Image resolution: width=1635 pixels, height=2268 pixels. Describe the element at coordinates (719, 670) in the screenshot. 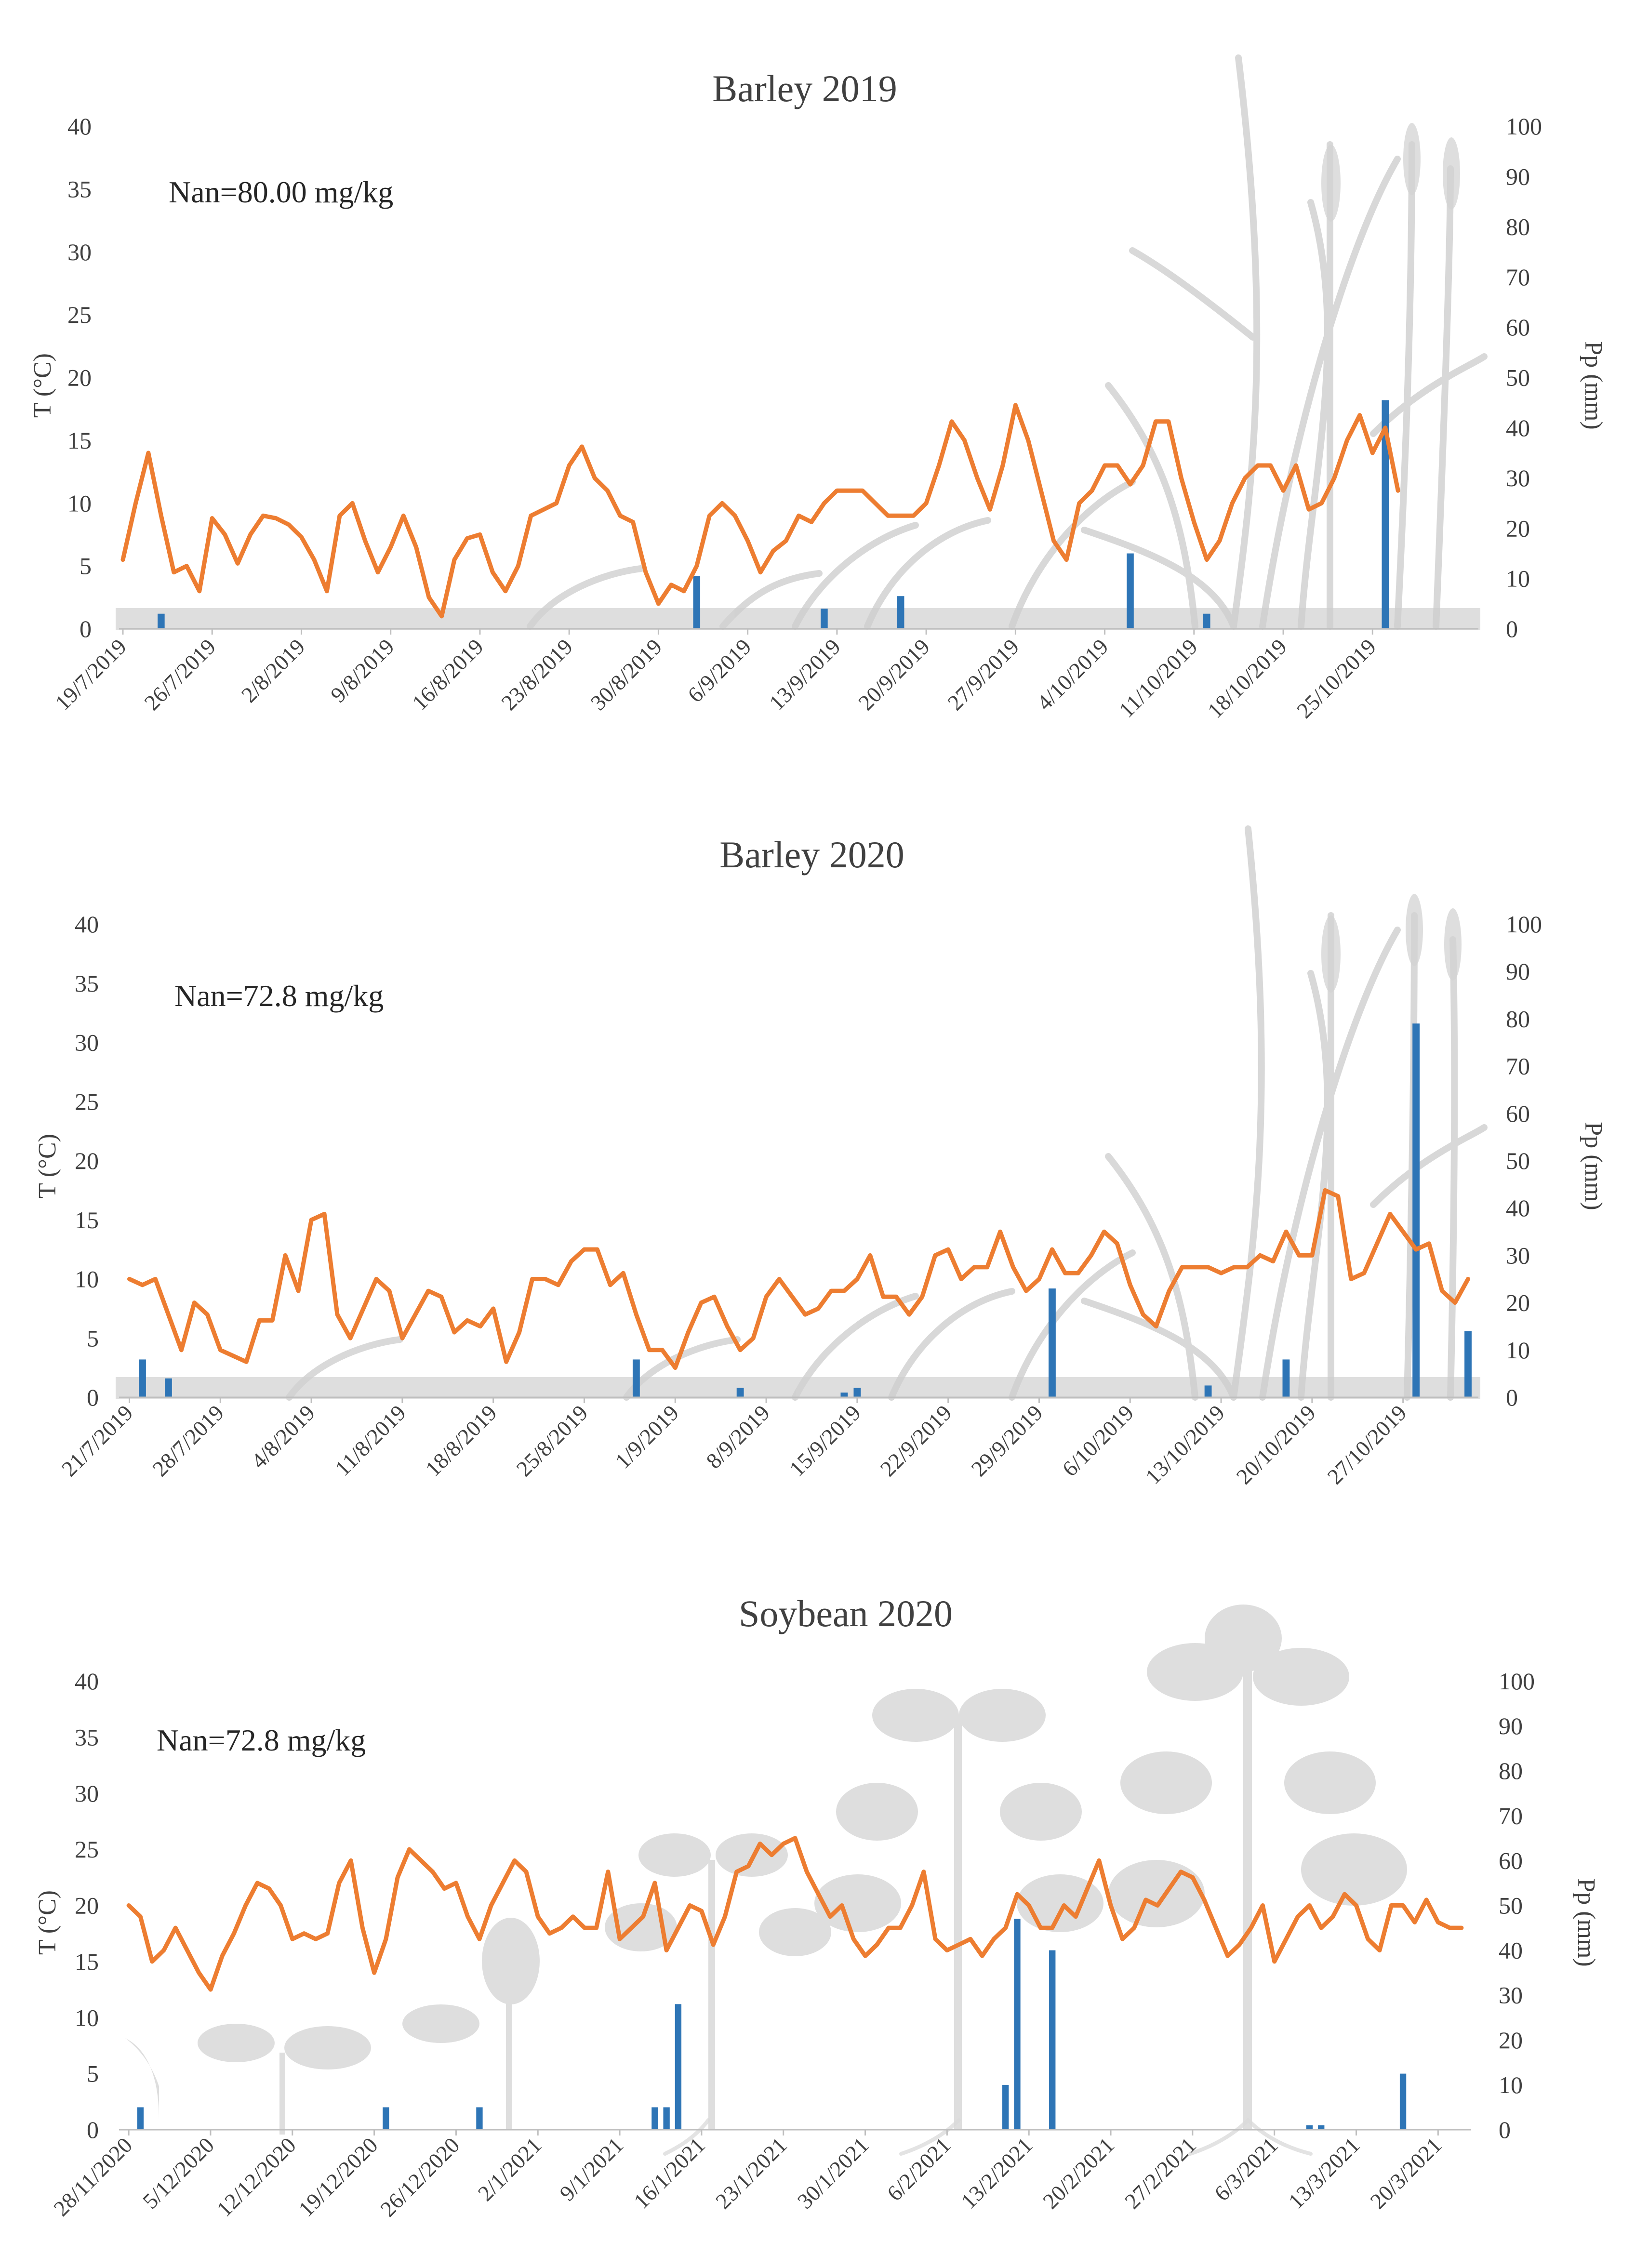

I see `x-tick-label: 6/9/2019` at that location.